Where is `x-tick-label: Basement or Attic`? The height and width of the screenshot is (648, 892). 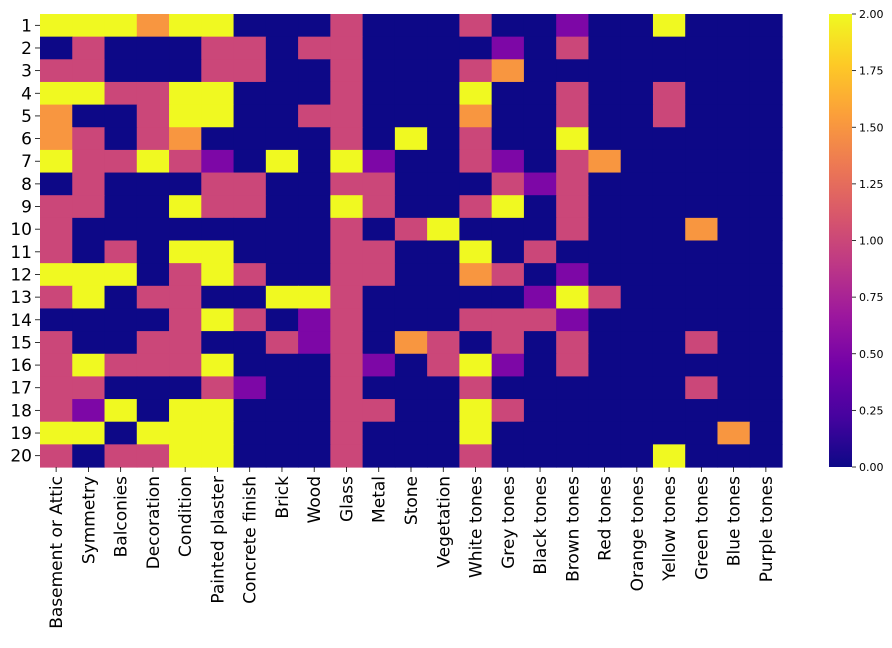 x-tick-label: Basement or Attic is located at coordinates (57, 552).